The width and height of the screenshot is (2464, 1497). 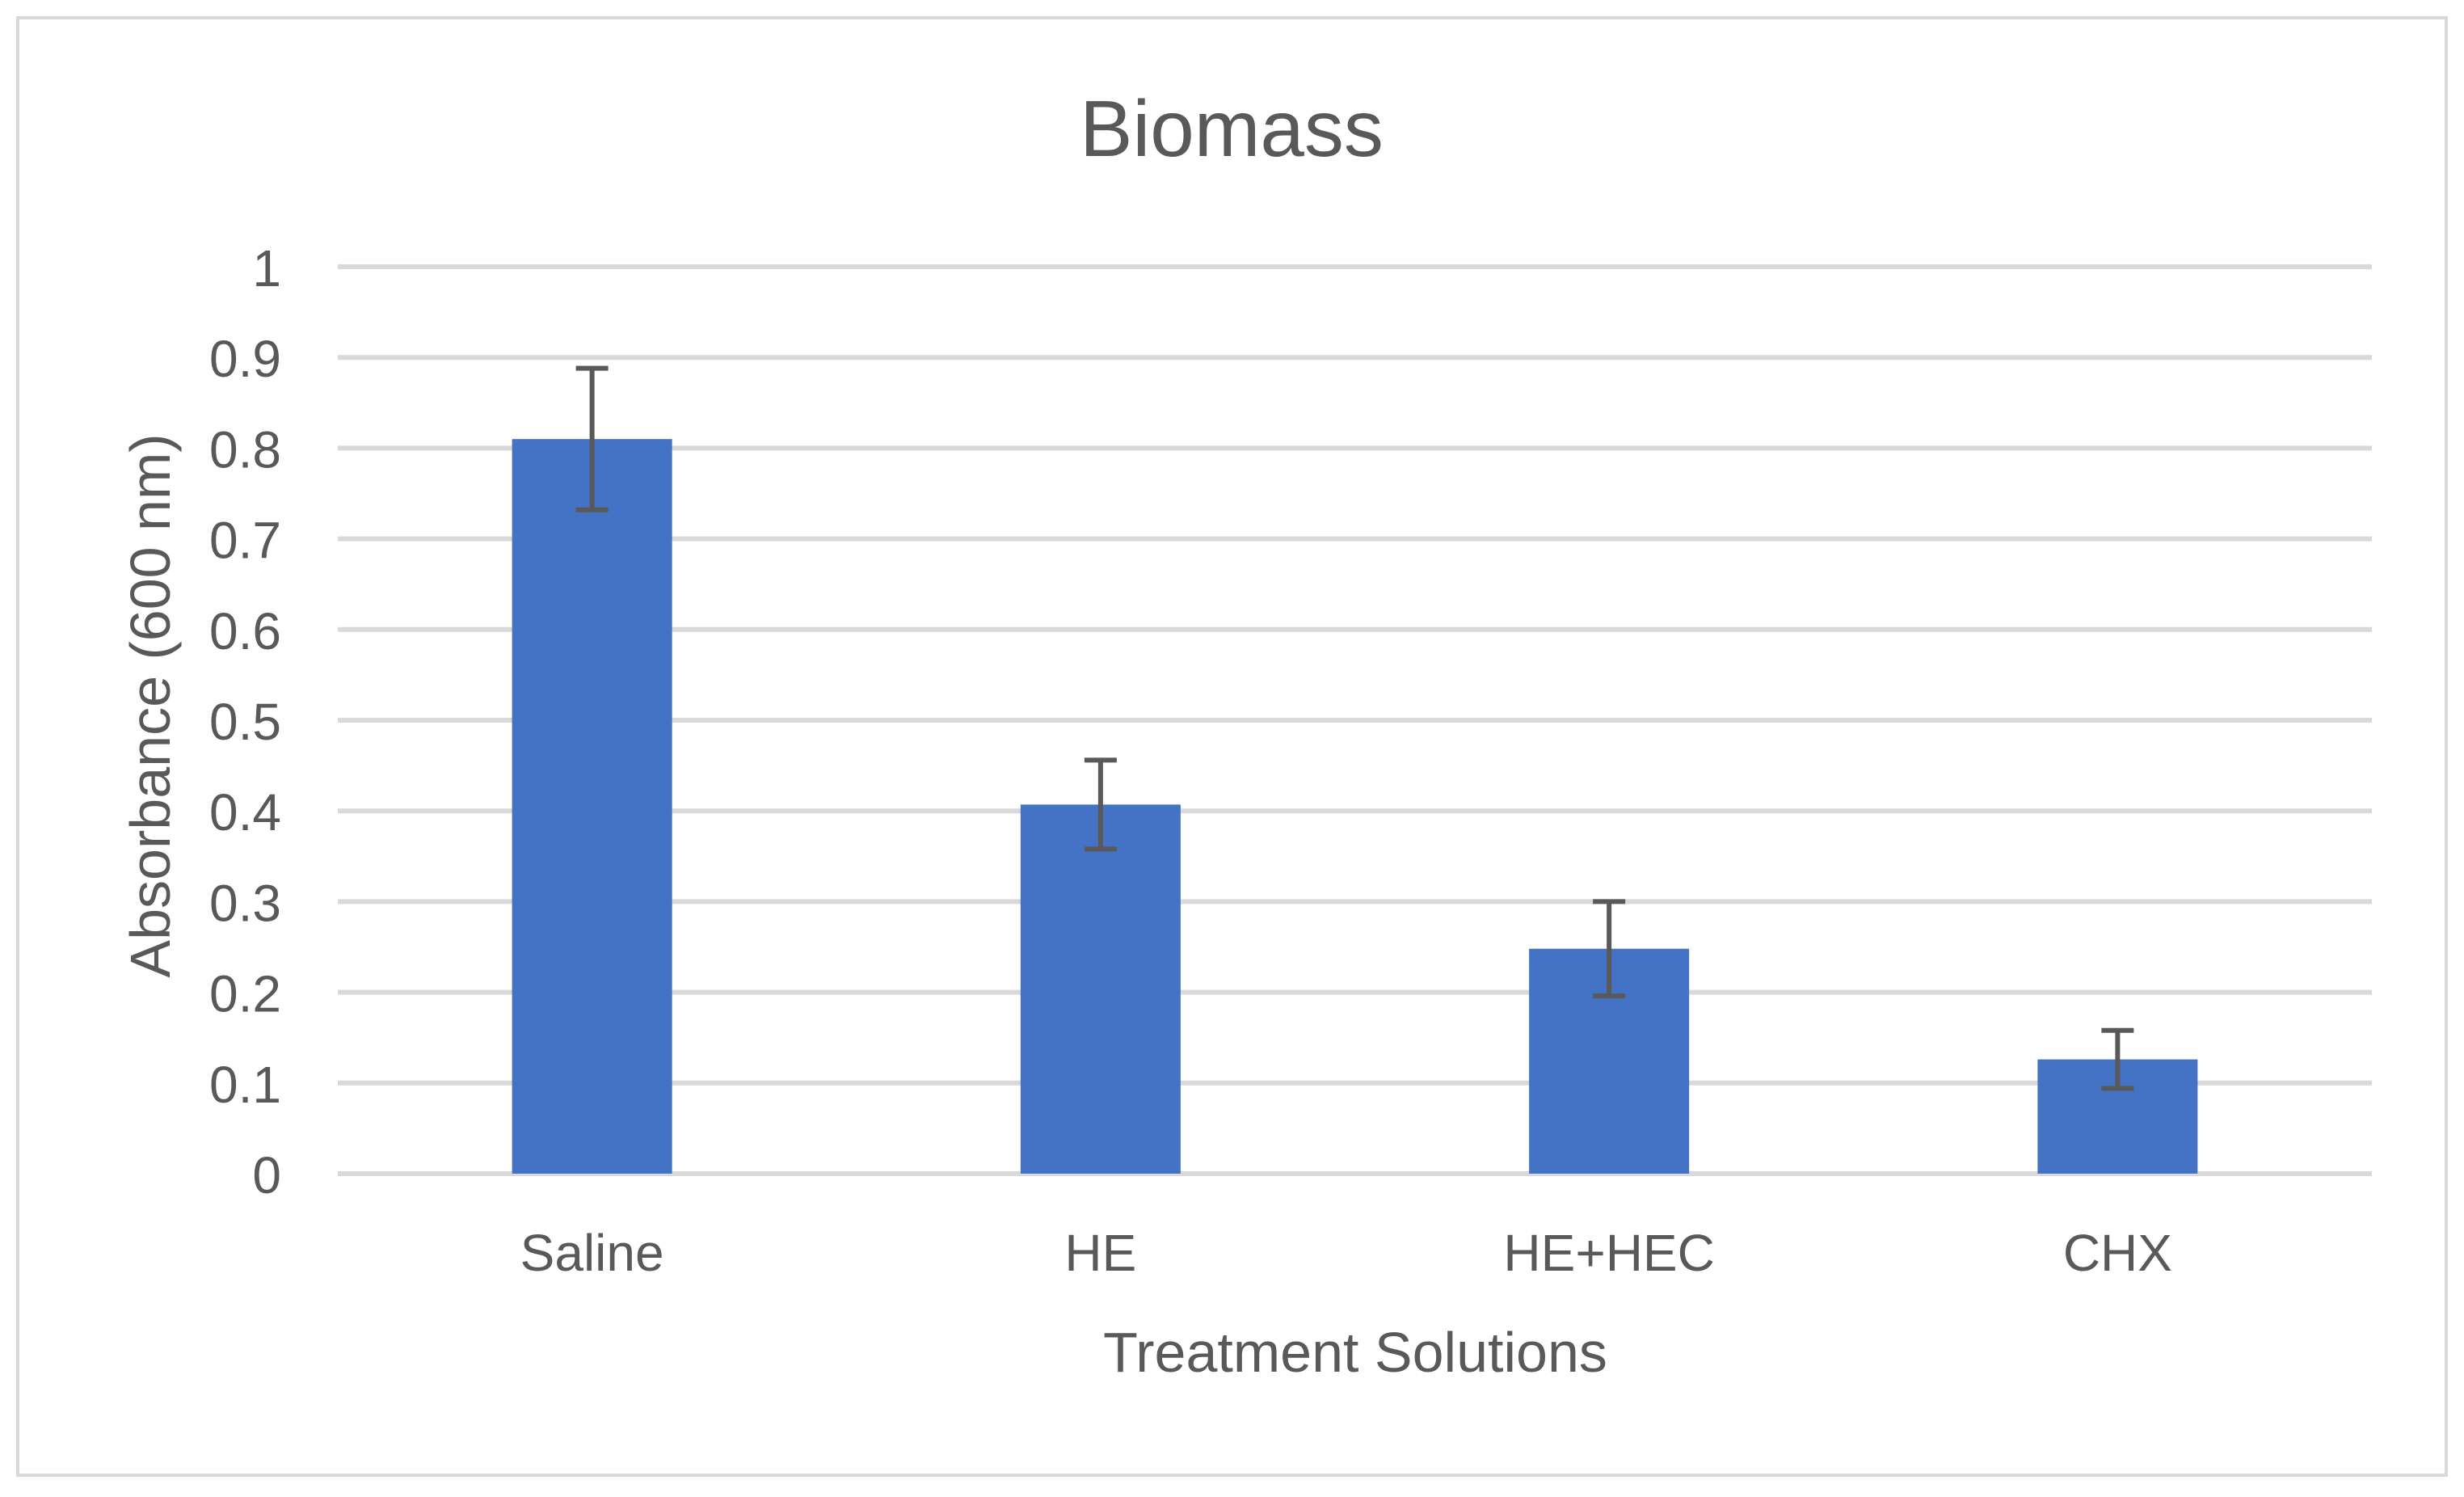 I want to click on y-tick-label: 0.5, so click(x=245, y=722).